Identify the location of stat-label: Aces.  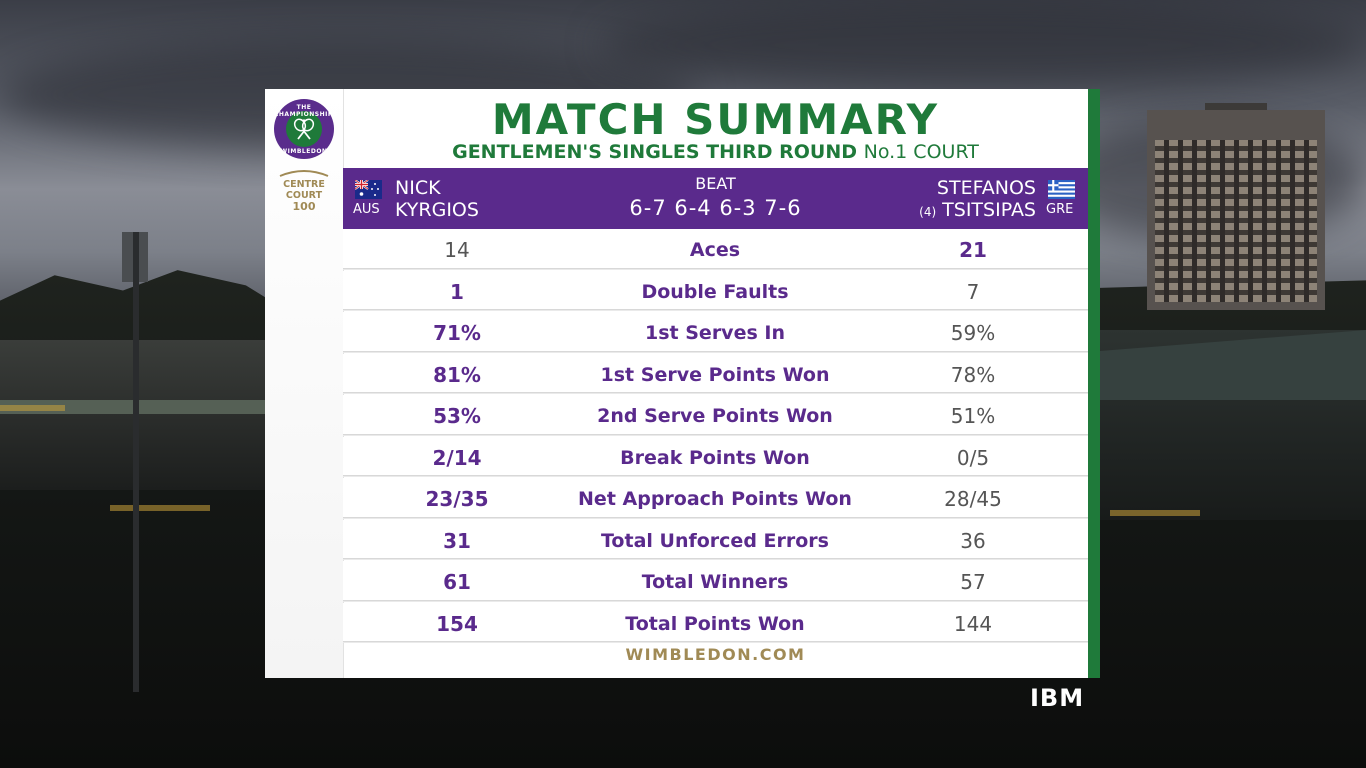
(715, 250).